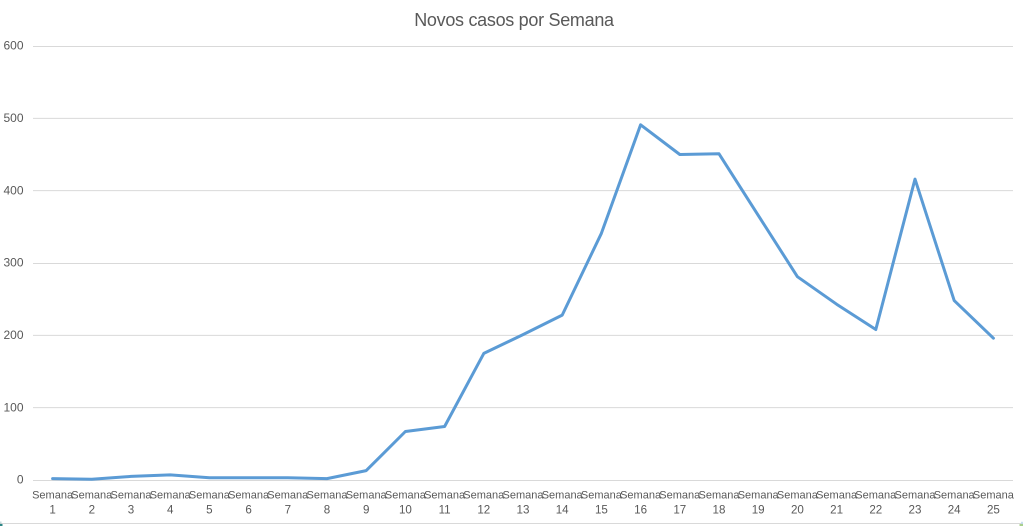 Image resolution: width=1023 pixels, height=526 pixels. I want to click on svg-text: 22, so click(875, 510).